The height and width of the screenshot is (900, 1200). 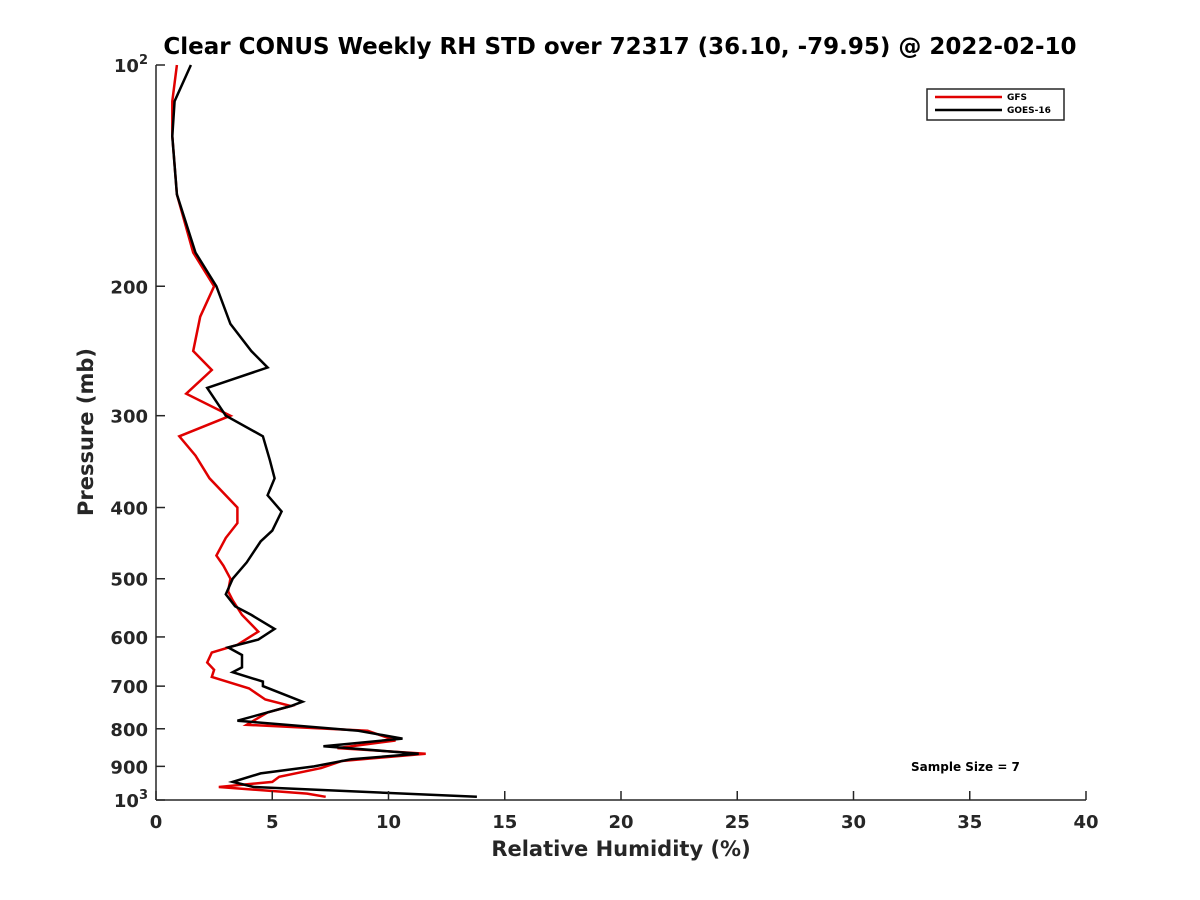 What do you see at coordinates (129, 767) in the screenshot?
I see `y-tick-label: 900` at bounding box center [129, 767].